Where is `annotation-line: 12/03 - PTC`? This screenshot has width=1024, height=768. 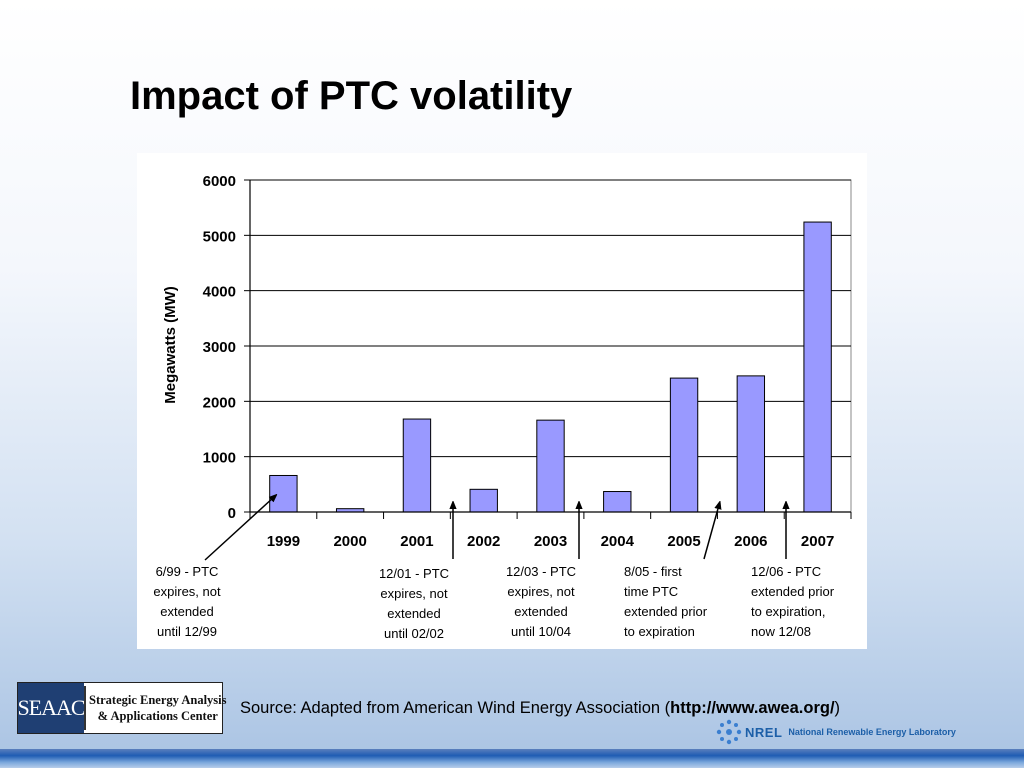
annotation-line: 12/03 - PTC is located at coordinates (541, 571).